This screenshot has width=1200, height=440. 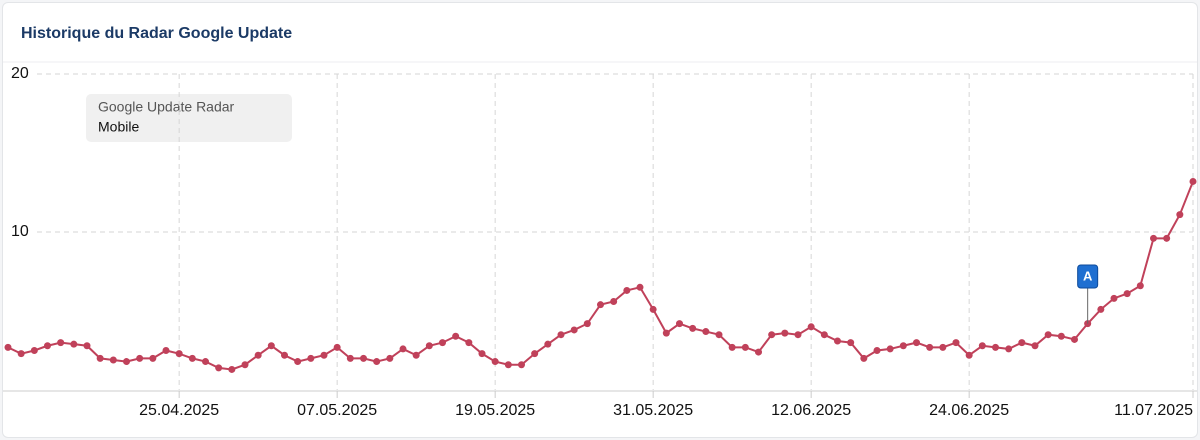 What do you see at coordinates (1153, 410) in the screenshot?
I see `x-tick-label: 11.07.2025` at bounding box center [1153, 410].